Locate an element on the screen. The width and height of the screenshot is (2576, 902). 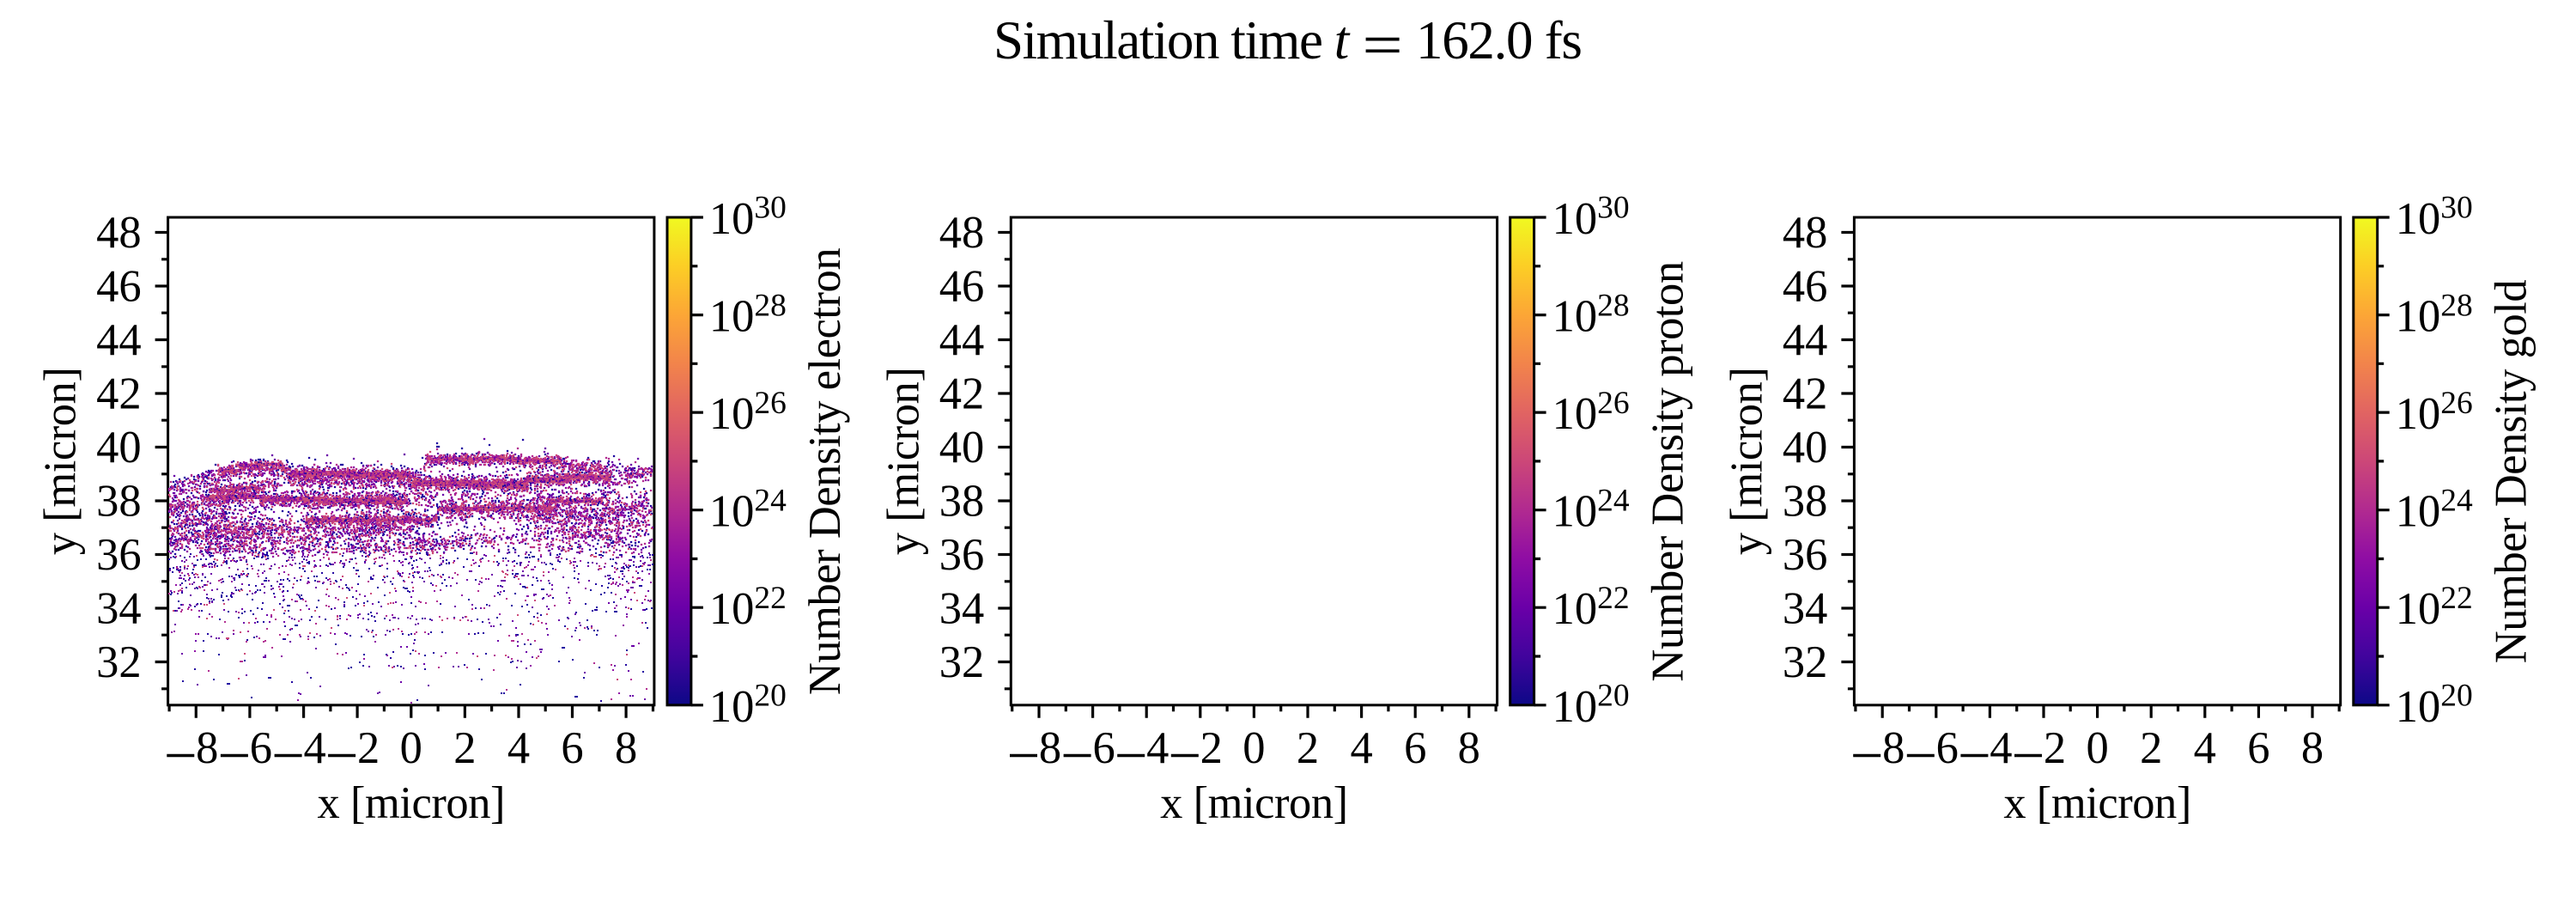
svg-text: 1024 is located at coordinates (748, 509).